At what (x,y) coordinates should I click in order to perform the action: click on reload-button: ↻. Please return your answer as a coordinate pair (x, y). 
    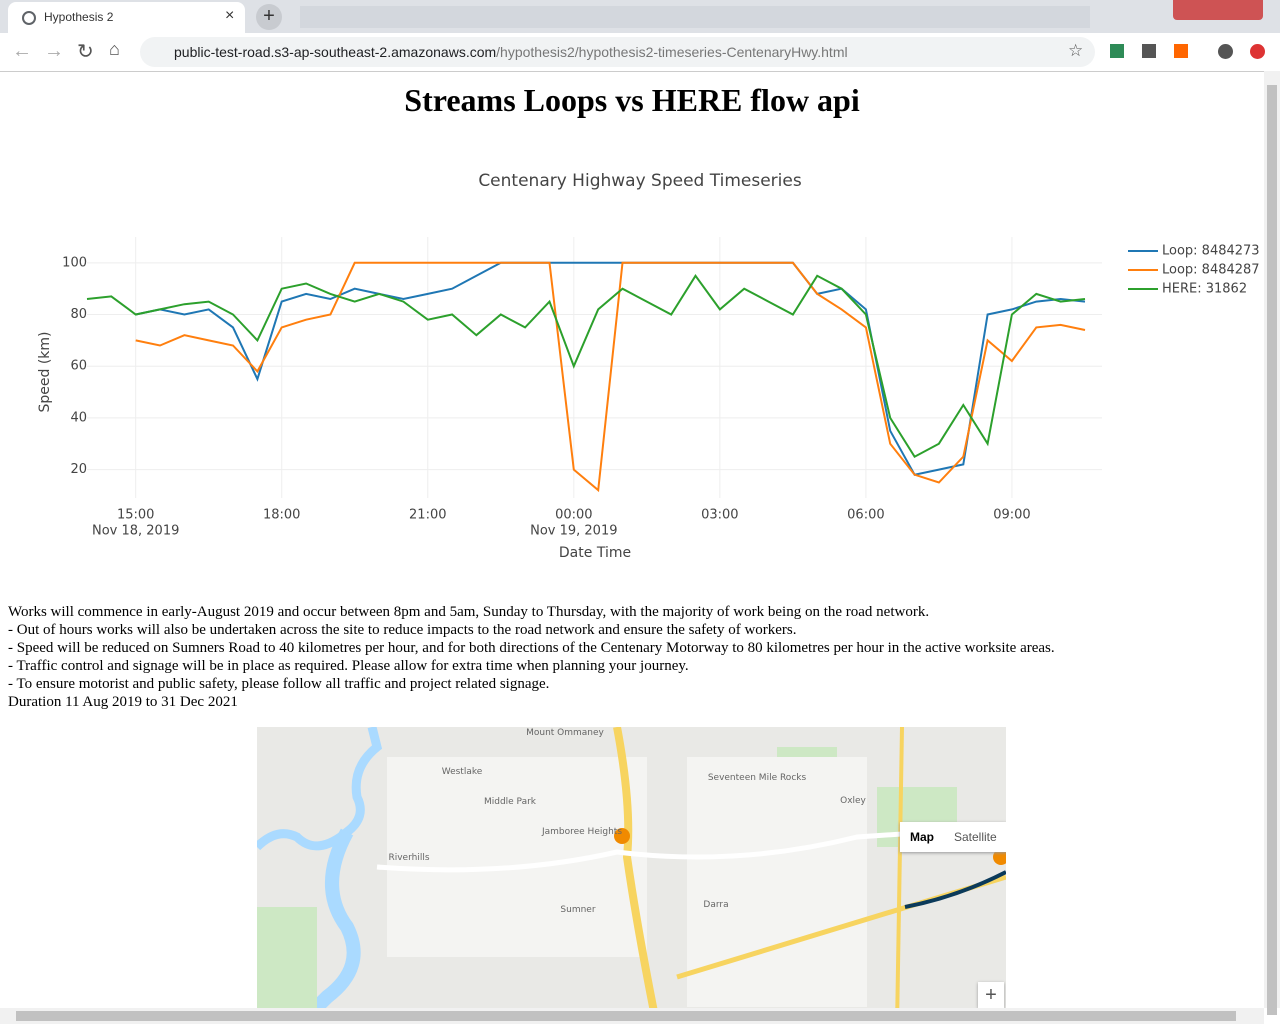
    Looking at the image, I should click on (85, 52).